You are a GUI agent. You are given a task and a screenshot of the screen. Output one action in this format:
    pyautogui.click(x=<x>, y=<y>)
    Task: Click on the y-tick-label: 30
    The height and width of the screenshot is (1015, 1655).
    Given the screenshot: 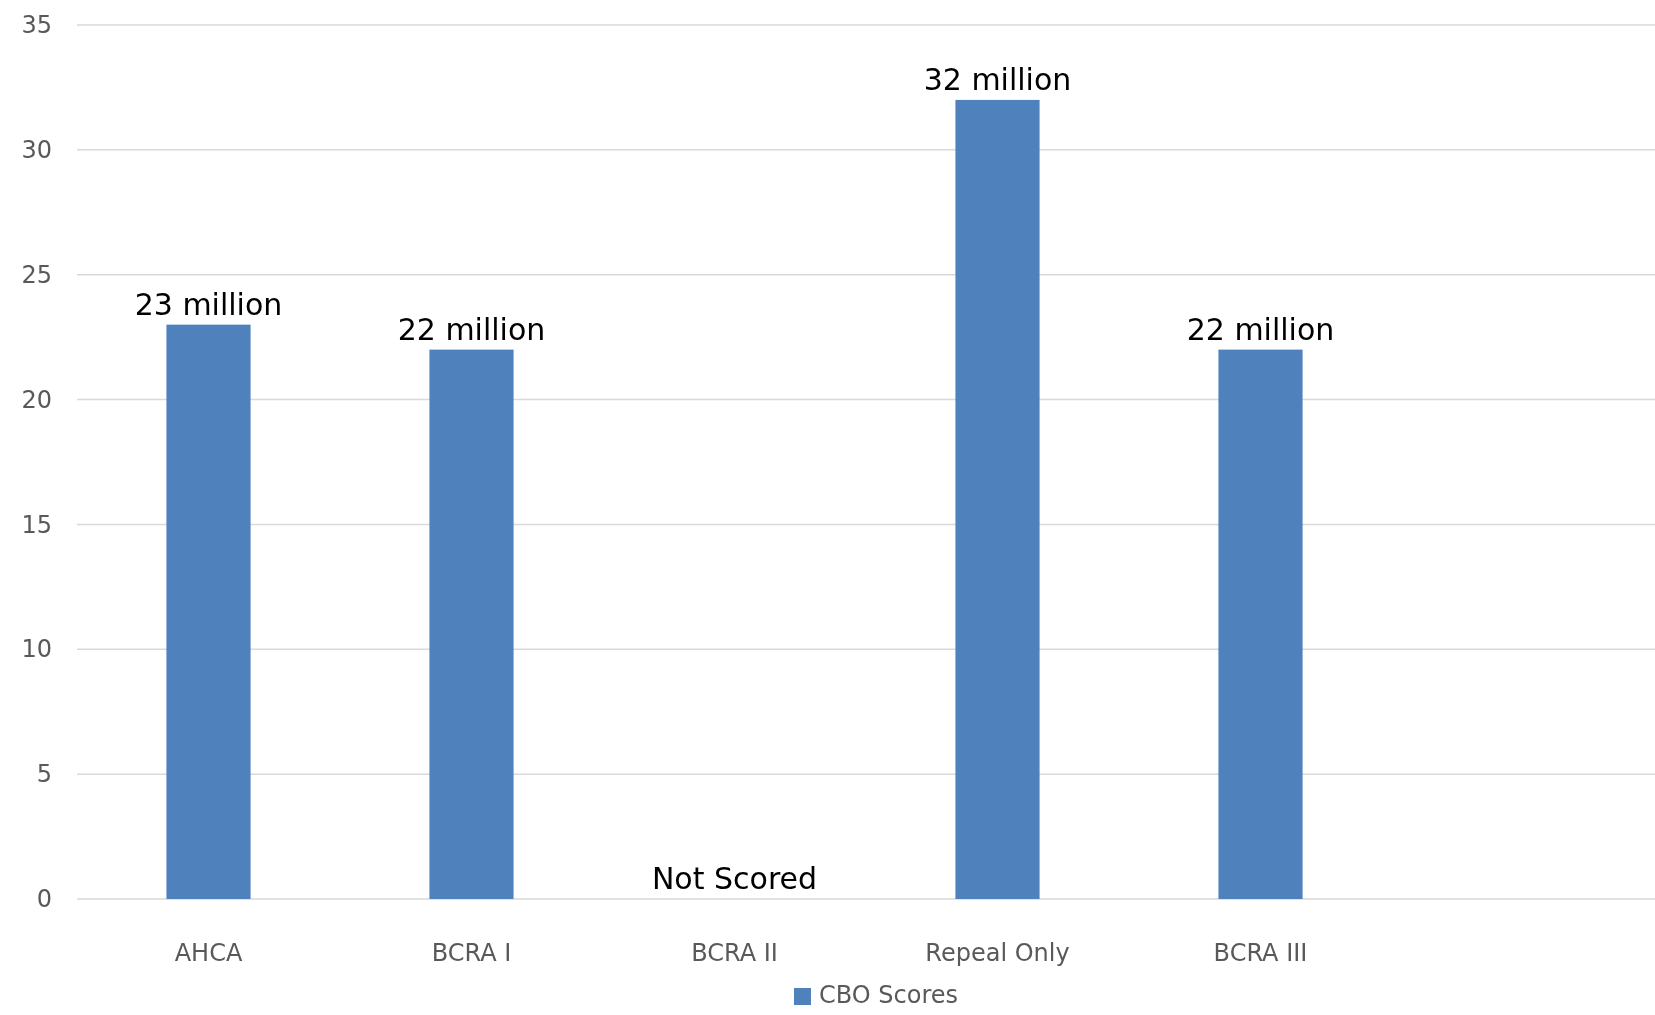 What is the action you would take?
    pyautogui.click(x=36, y=150)
    